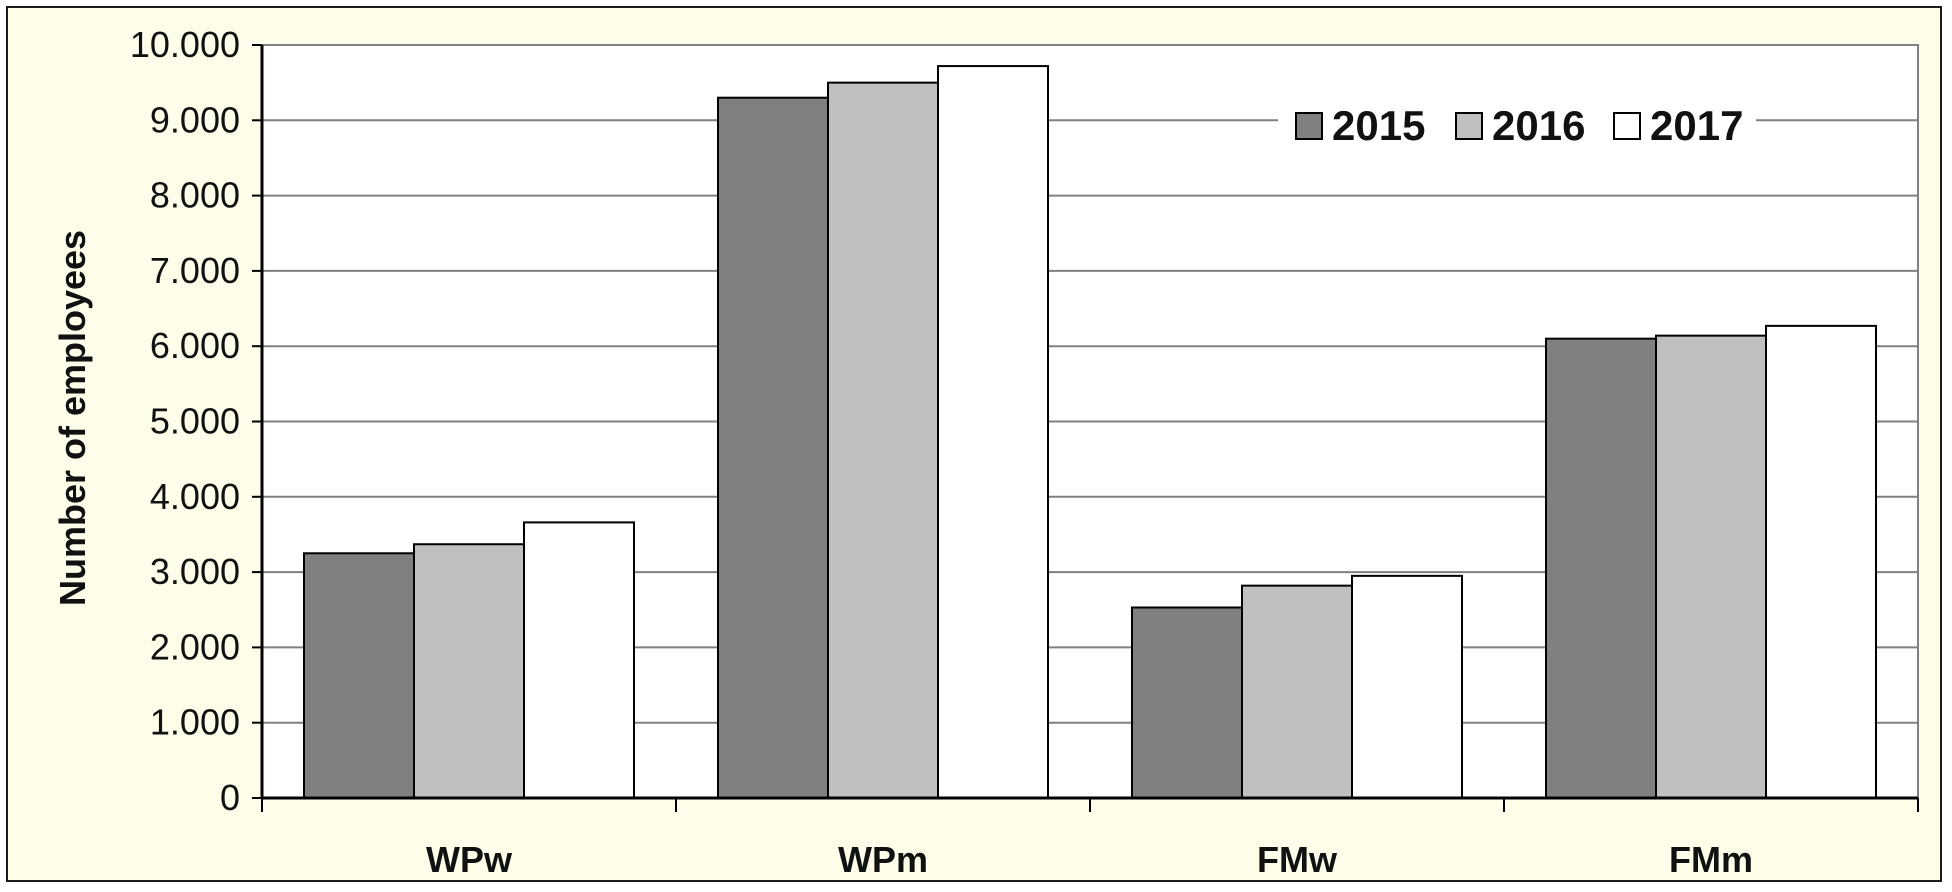 The height and width of the screenshot is (892, 1952). What do you see at coordinates (1297, 859) in the screenshot?
I see `x-tick-label: FMw` at bounding box center [1297, 859].